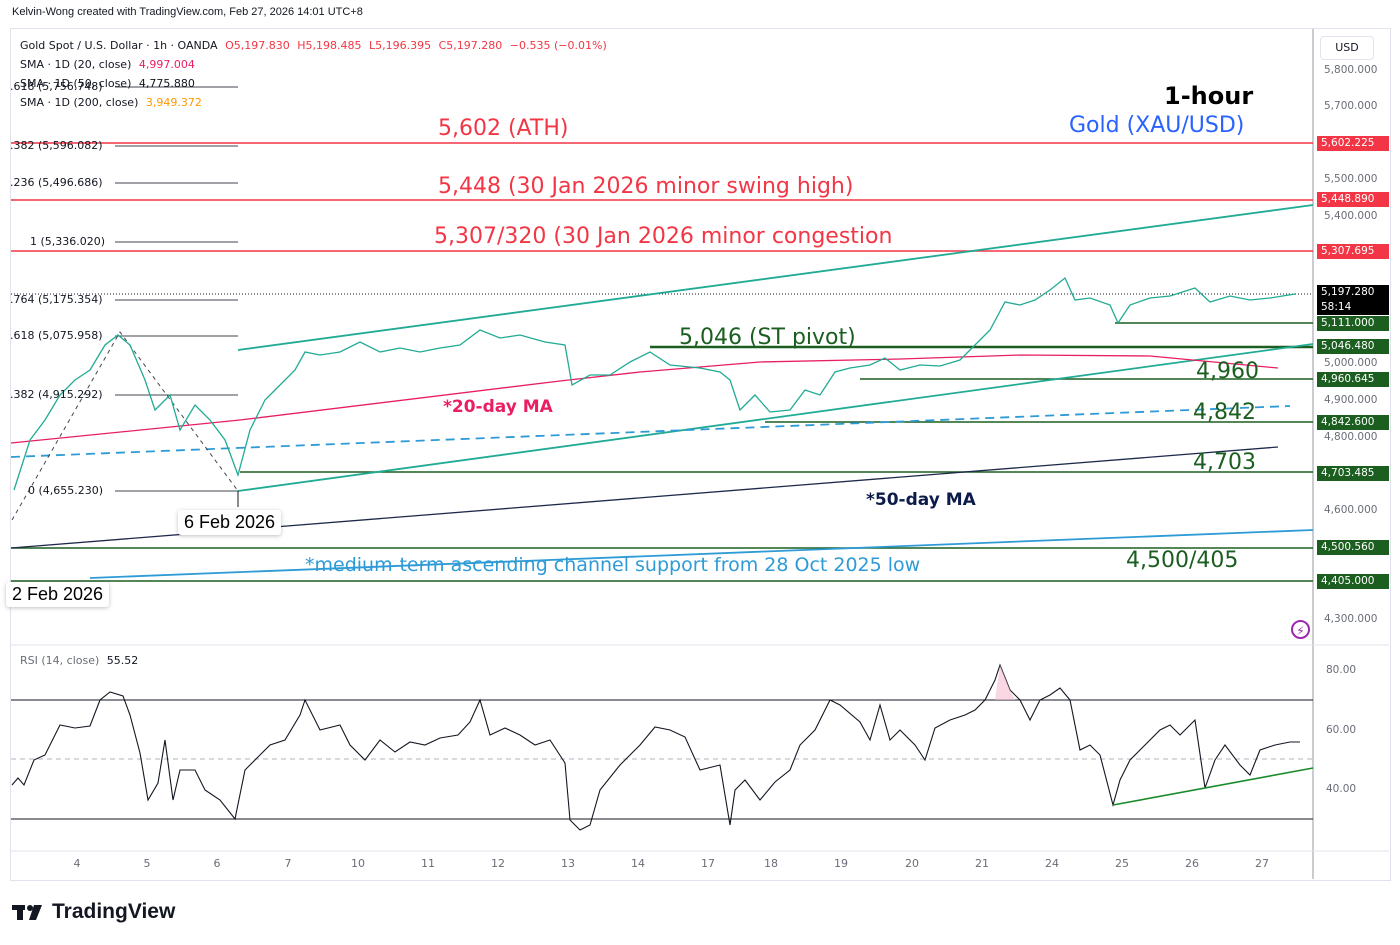  Describe the element at coordinates (56, 86) in the screenshot. I see `fib-label: .618 (5,756.748)` at that location.